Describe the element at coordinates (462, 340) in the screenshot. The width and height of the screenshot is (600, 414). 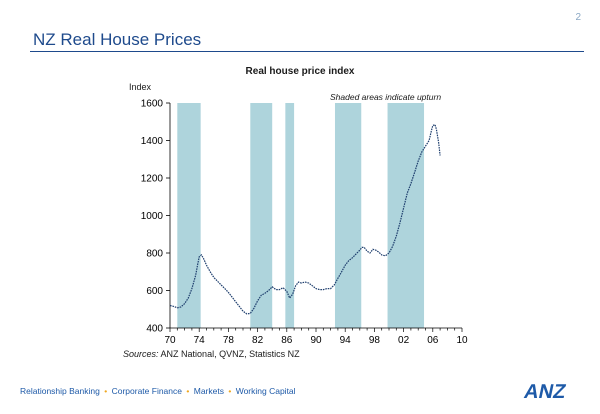
I see `x-tick-label: 10` at that location.